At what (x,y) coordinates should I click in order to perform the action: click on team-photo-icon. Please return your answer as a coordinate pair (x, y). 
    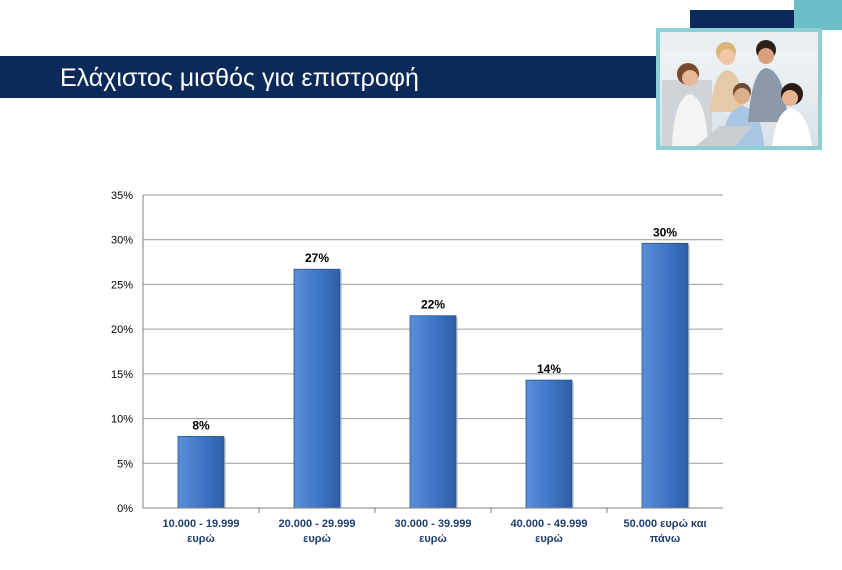
    Looking at the image, I should click on (739, 89).